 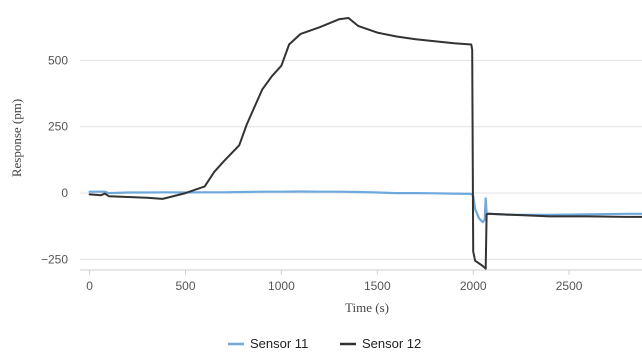 I want to click on y-tick-label: 500, so click(x=58, y=60).